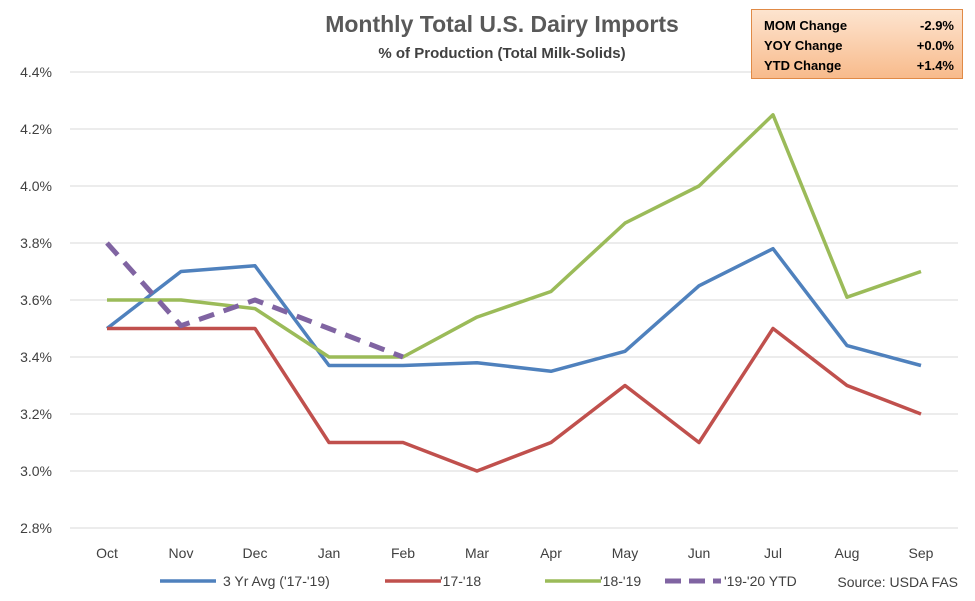 This screenshot has height=601, width=975. Describe the element at coordinates (255, 553) in the screenshot. I see `x-tick-label: Dec` at that location.